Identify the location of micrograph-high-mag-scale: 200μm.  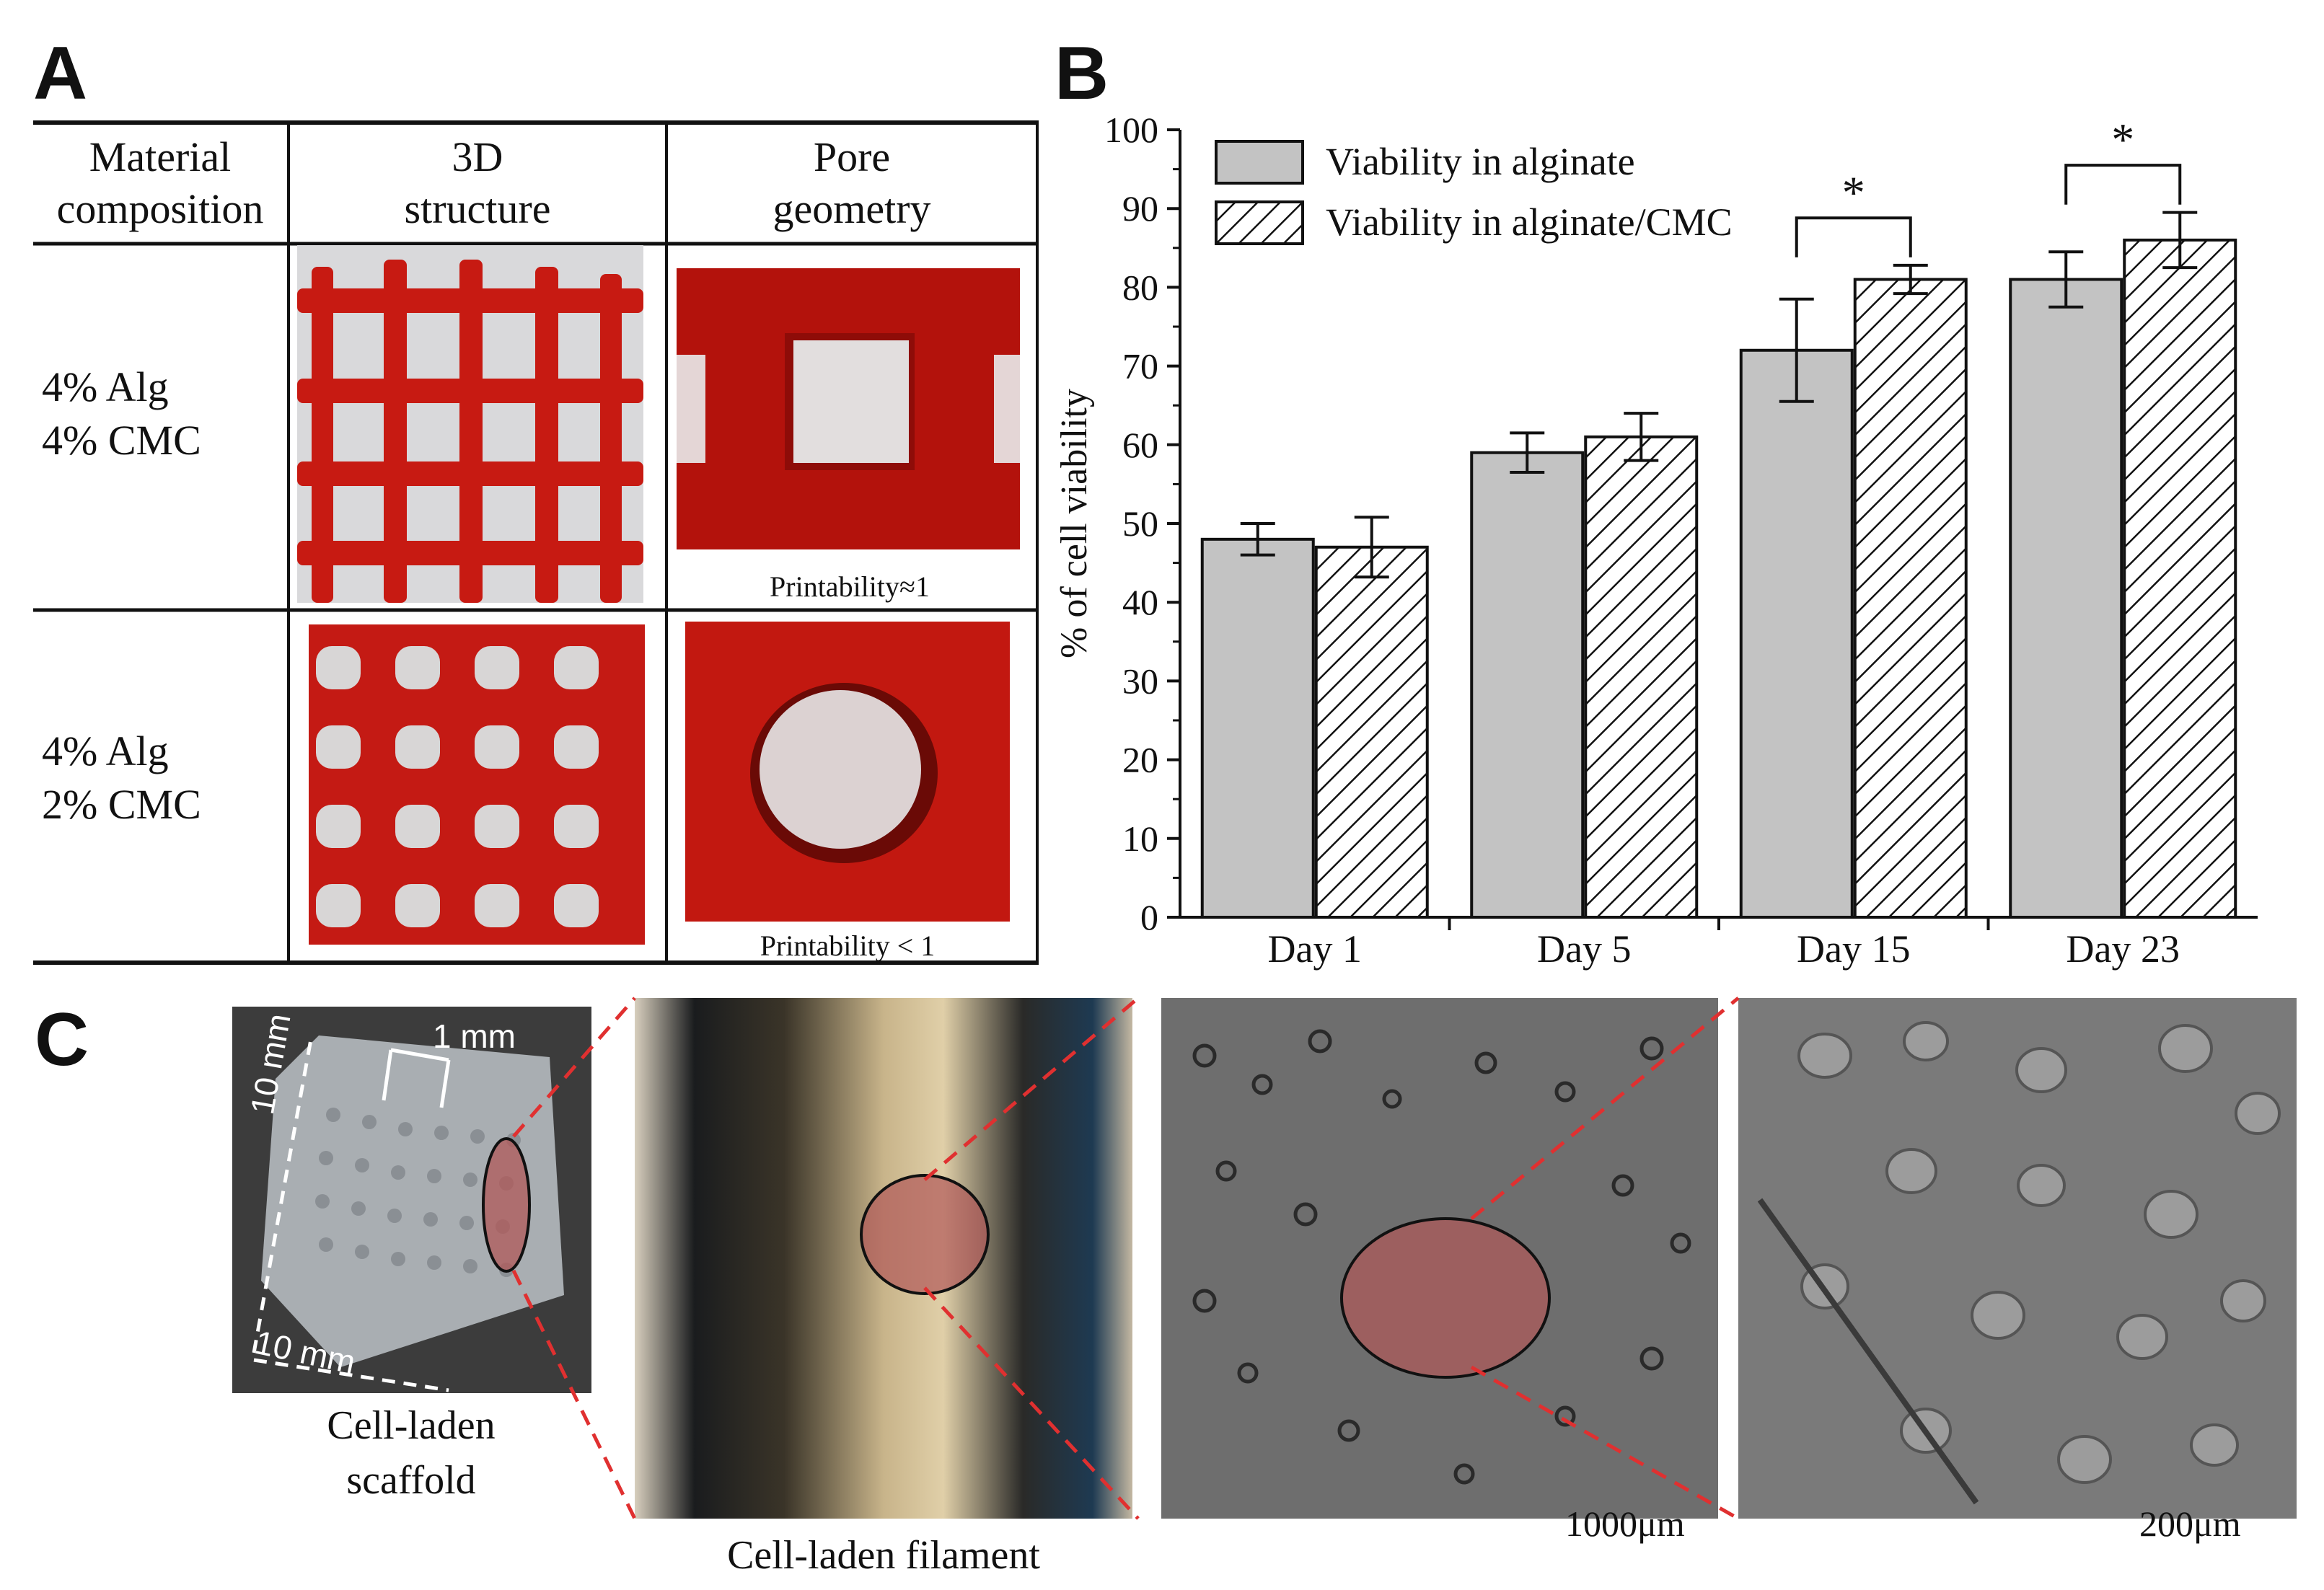
(2190, 1524).